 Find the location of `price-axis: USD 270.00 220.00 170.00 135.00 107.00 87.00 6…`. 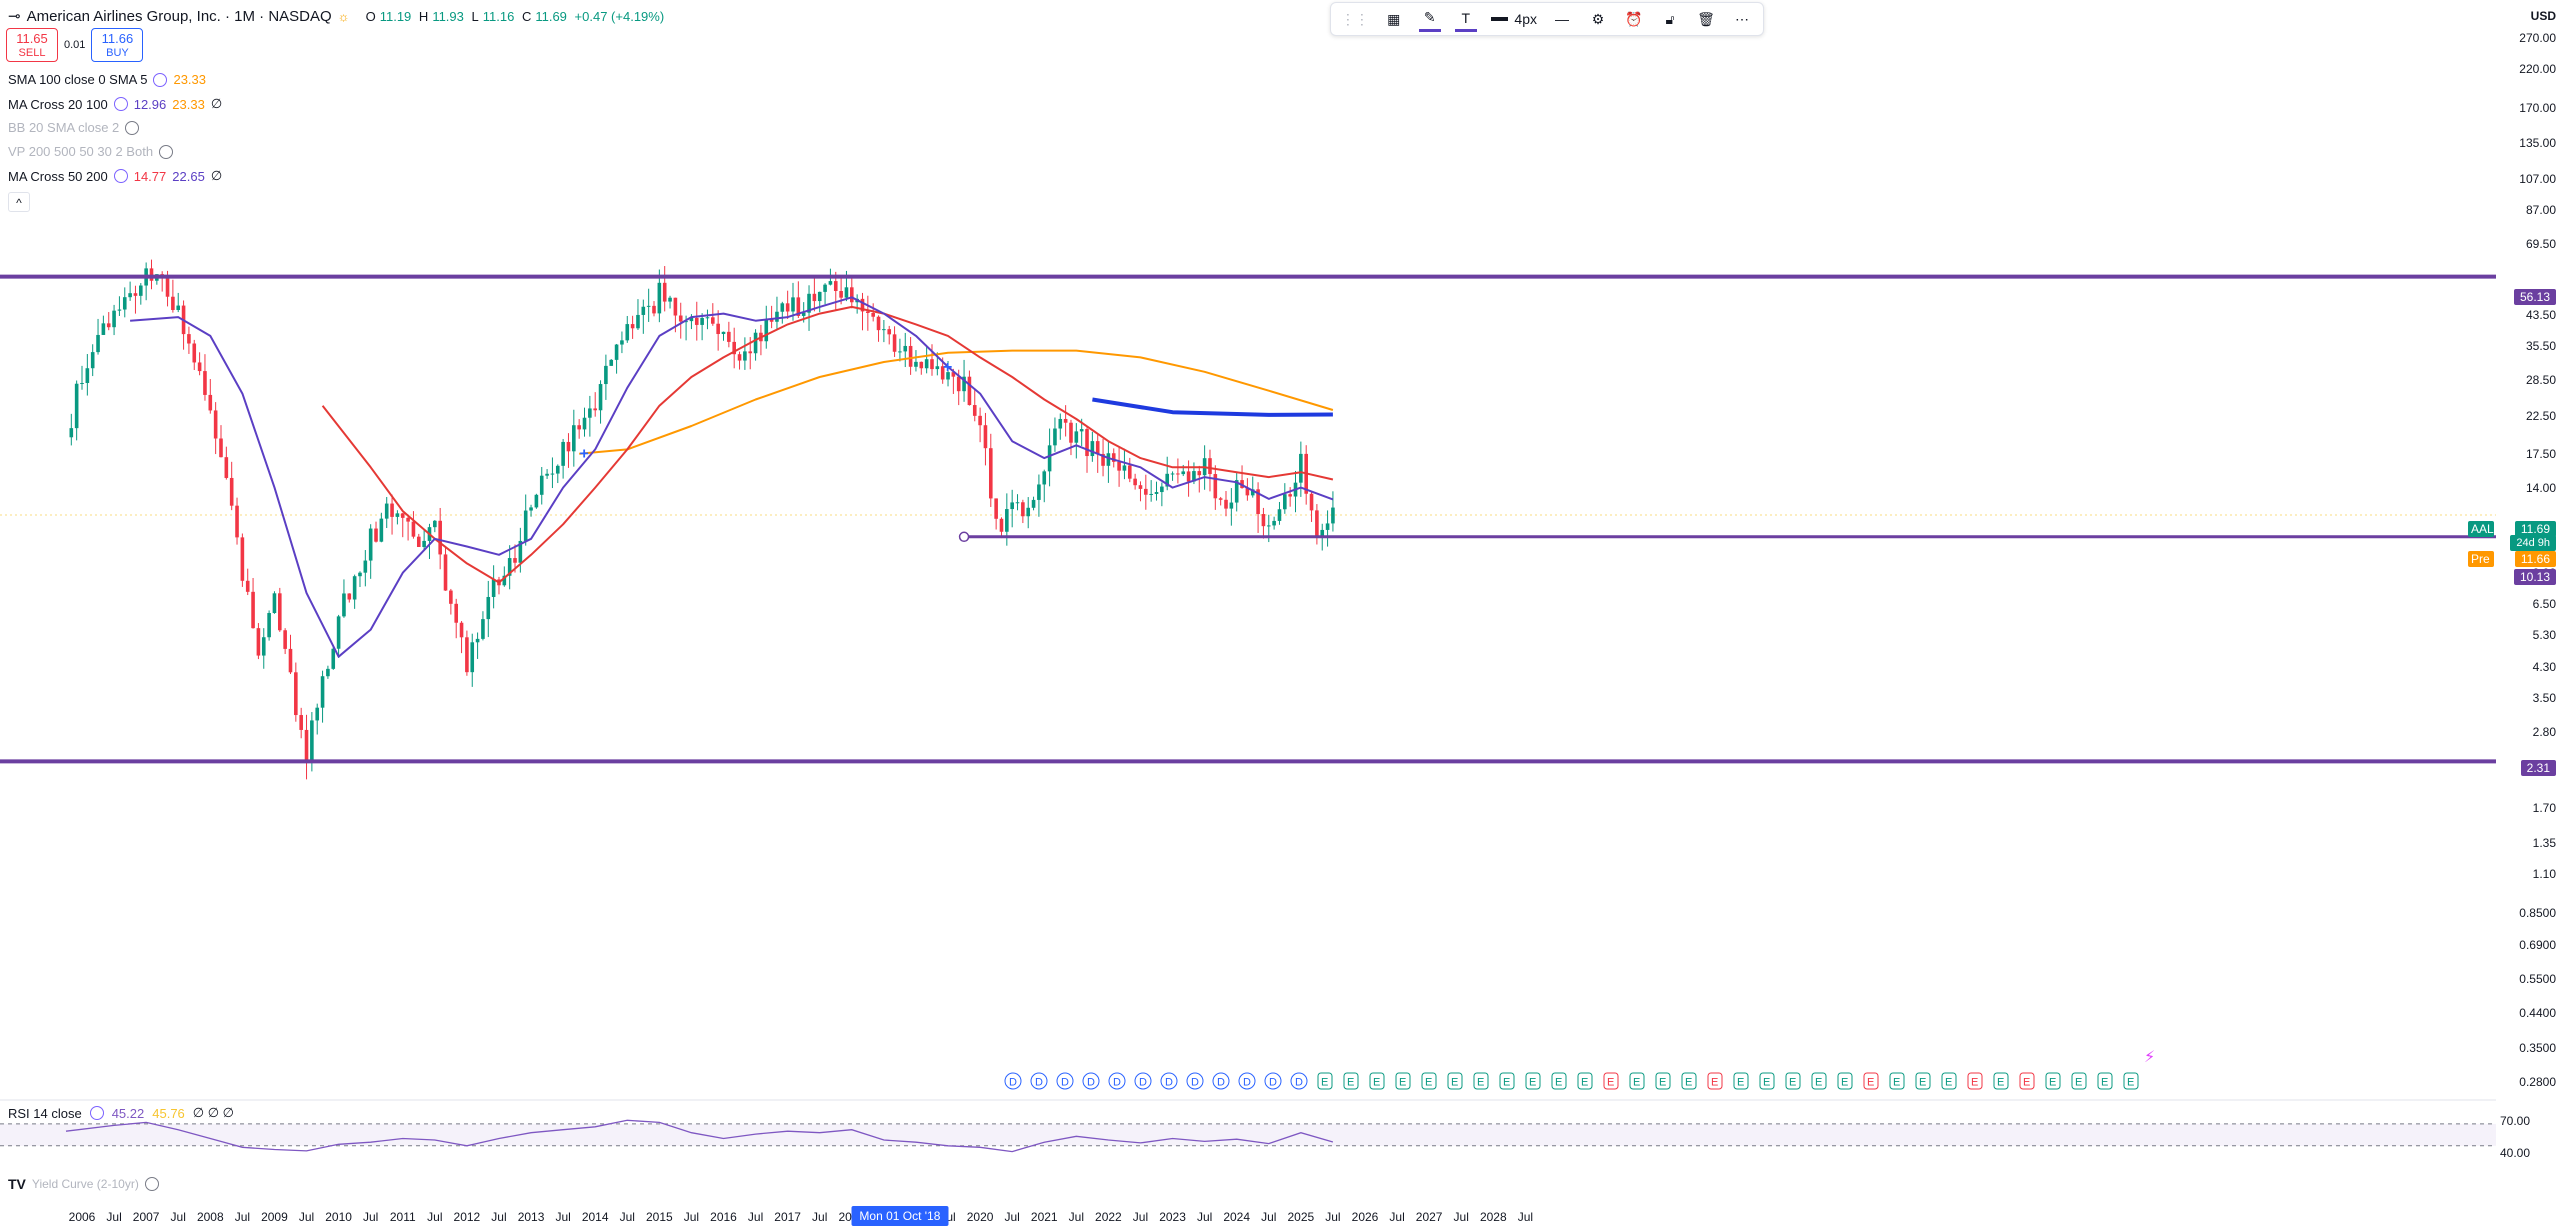

price-axis: USD 270.00 220.00 170.00 135.00 107.00 87.00 6… is located at coordinates (2514, 614).